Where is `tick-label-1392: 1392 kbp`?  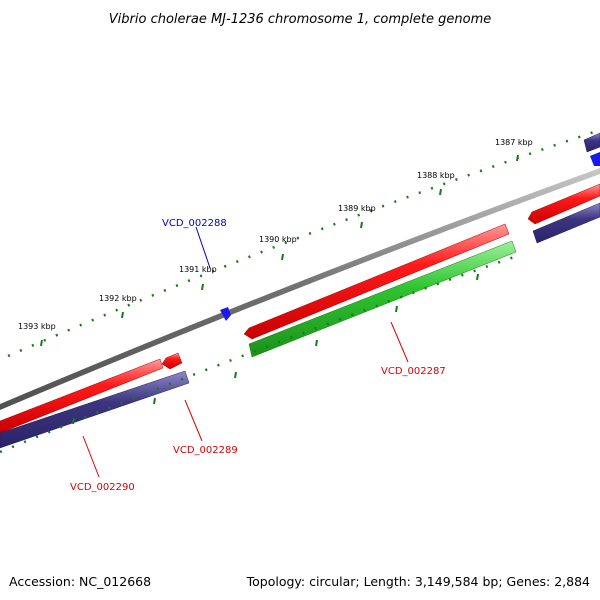 tick-label-1392: 1392 kbp is located at coordinates (118, 298).